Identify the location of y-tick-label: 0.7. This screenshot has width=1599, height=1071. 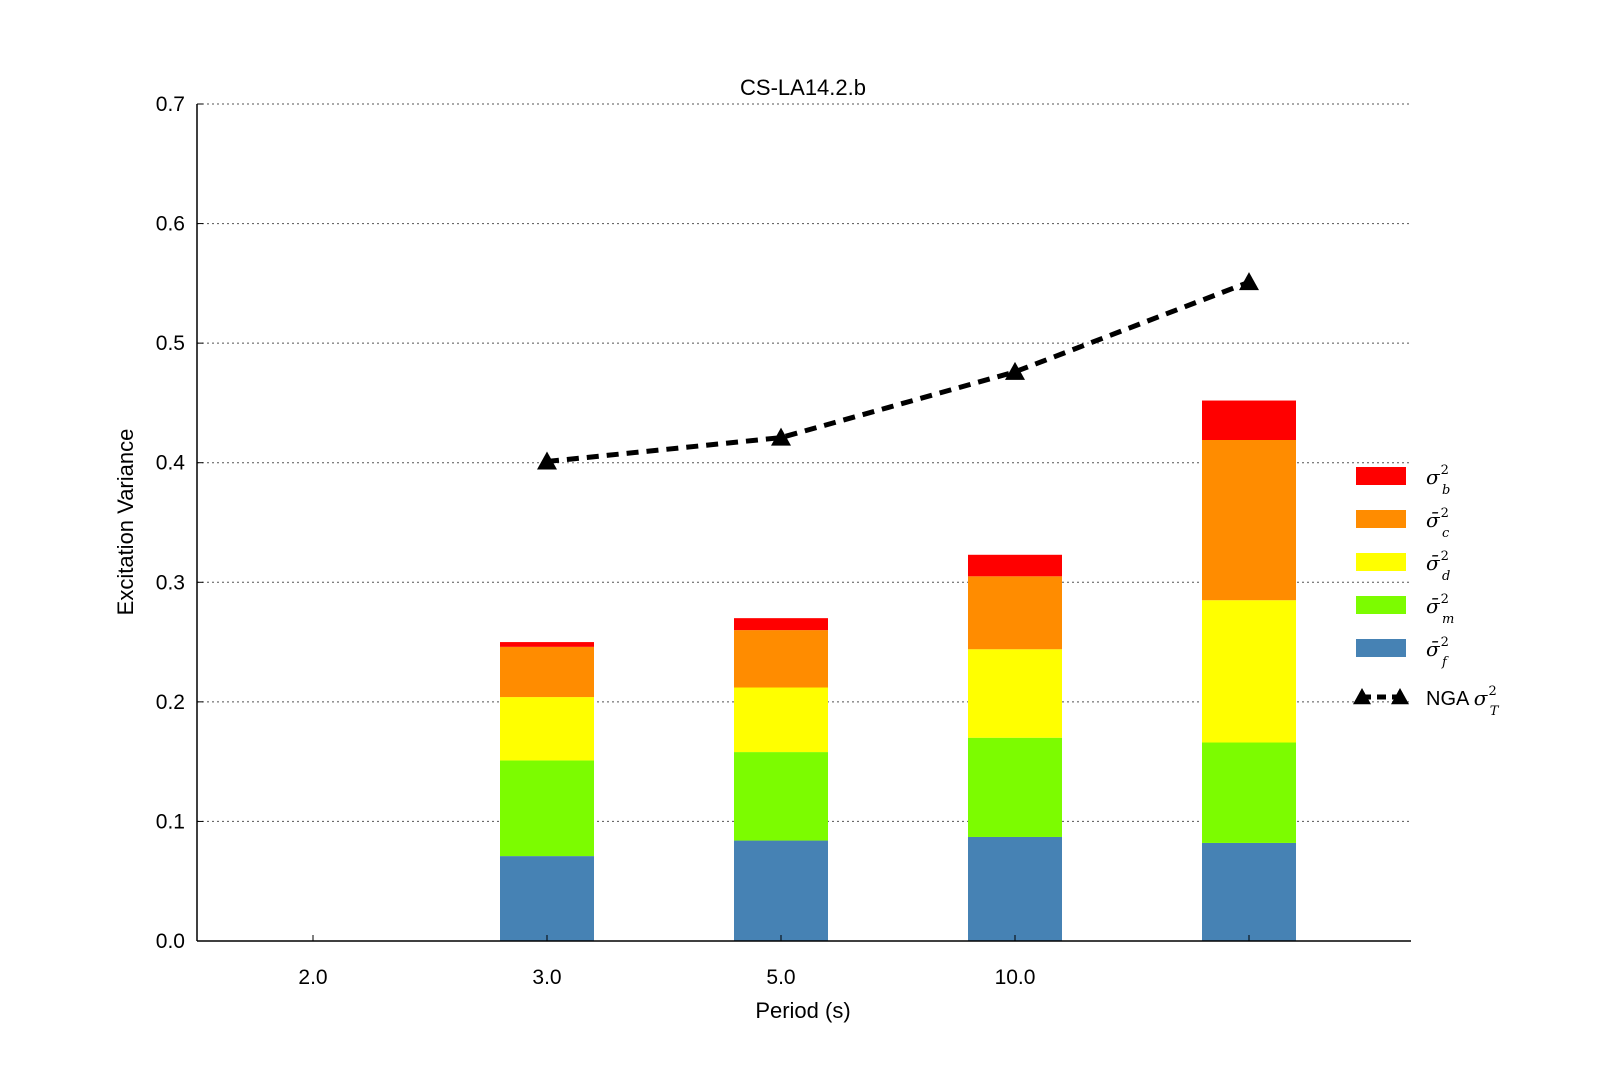
(170, 104).